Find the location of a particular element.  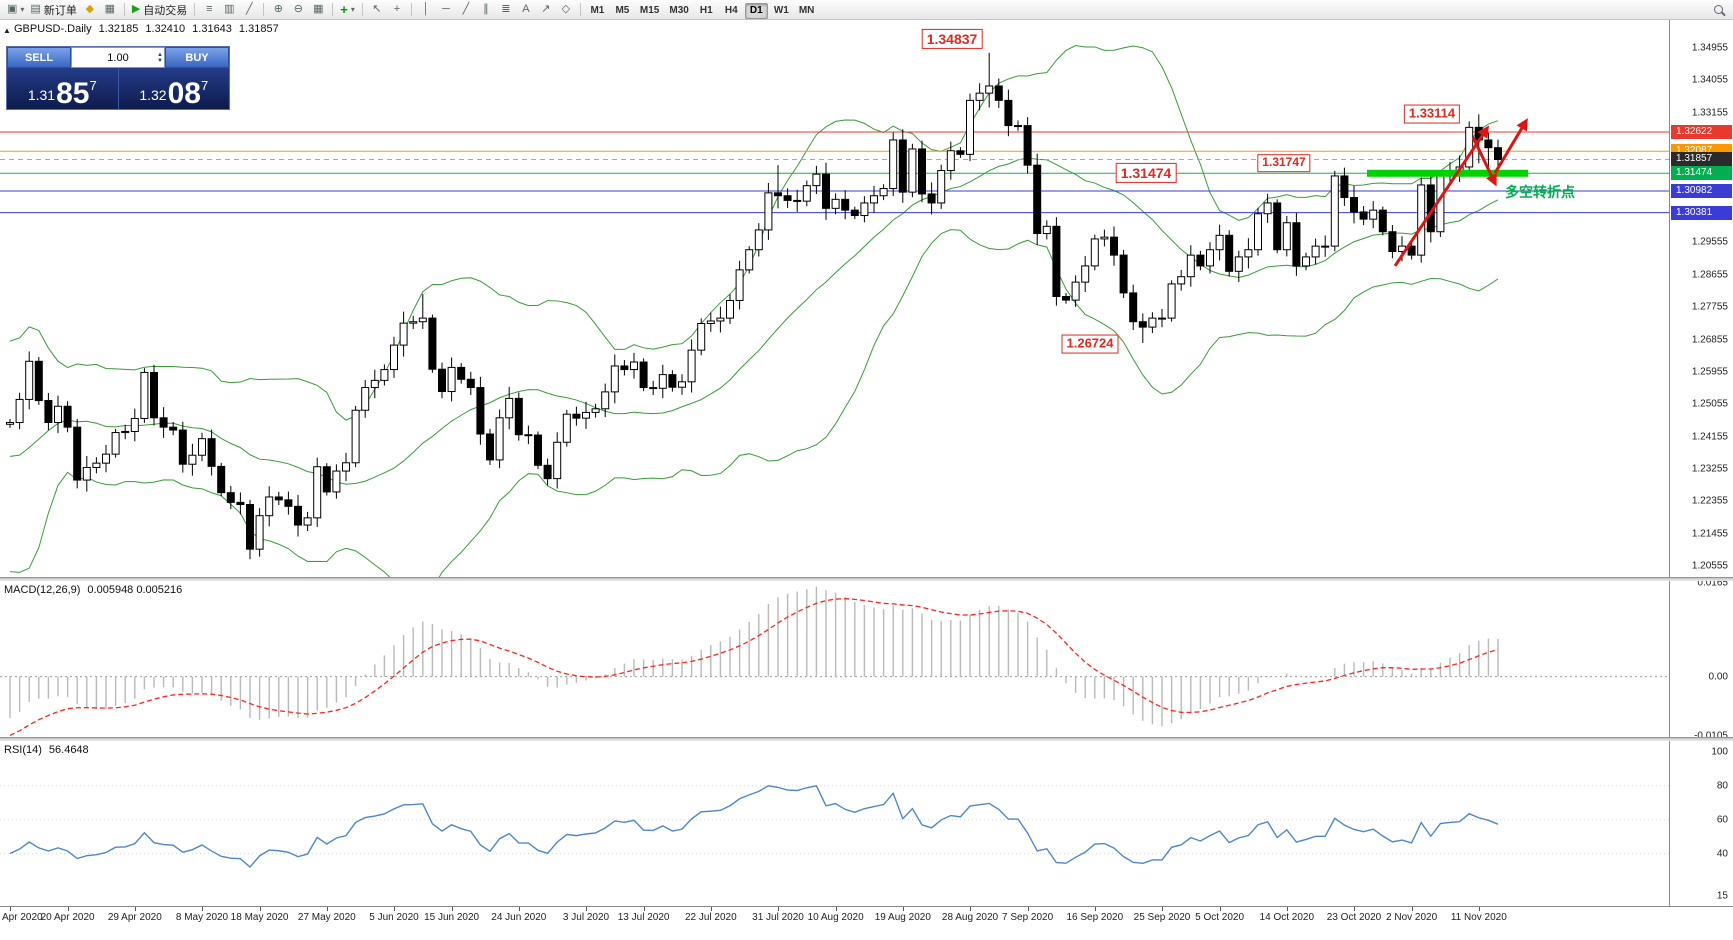

zoom-out-button: ⊖ is located at coordinates (298, 10).